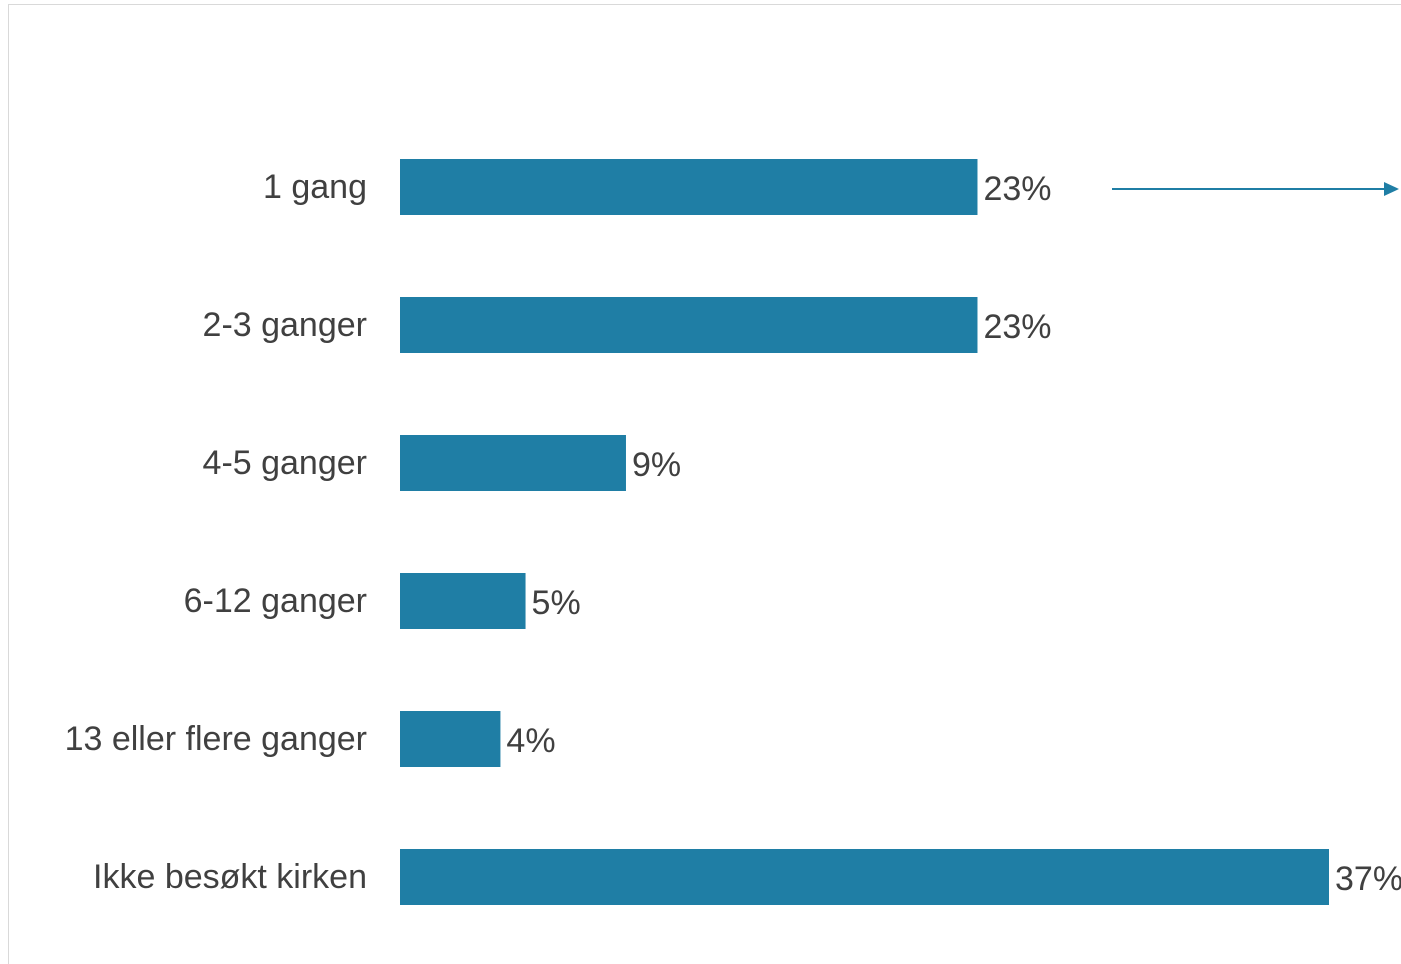 The height and width of the screenshot is (964, 1401). What do you see at coordinates (556, 603) in the screenshot?
I see `value-label-3: 5%` at bounding box center [556, 603].